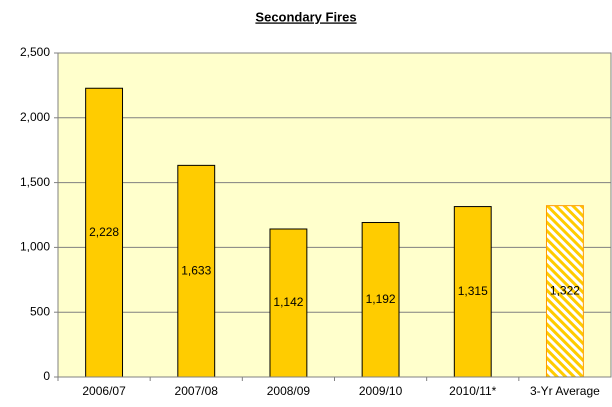 This screenshot has width=612, height=407. I want to click on y-tick-label: 2,500, so click(35, 52).